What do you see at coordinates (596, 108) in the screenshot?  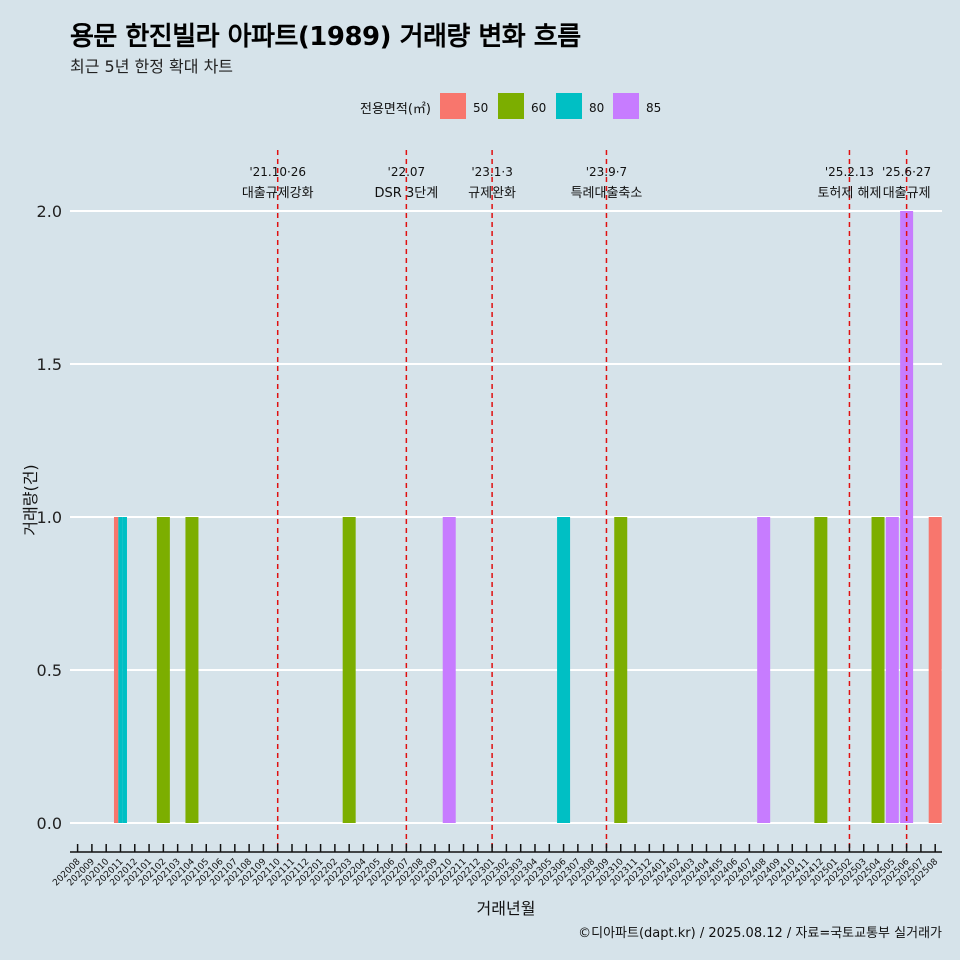 I see `legend-label: 80` at bounding box center [596, 108].